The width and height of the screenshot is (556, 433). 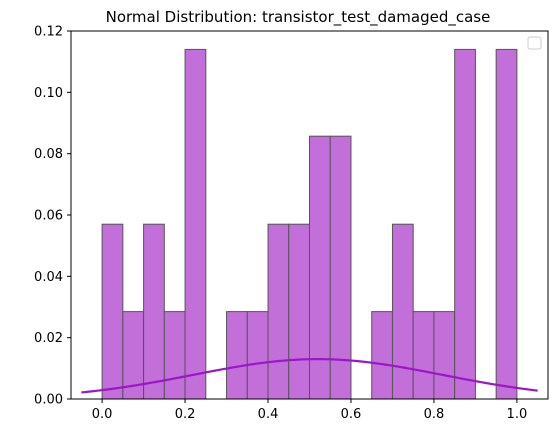 What do you see at coordinates (102, 414) in the screenshot?
I see `x-tick-label: 0.0` at bounding box center [102, 414].